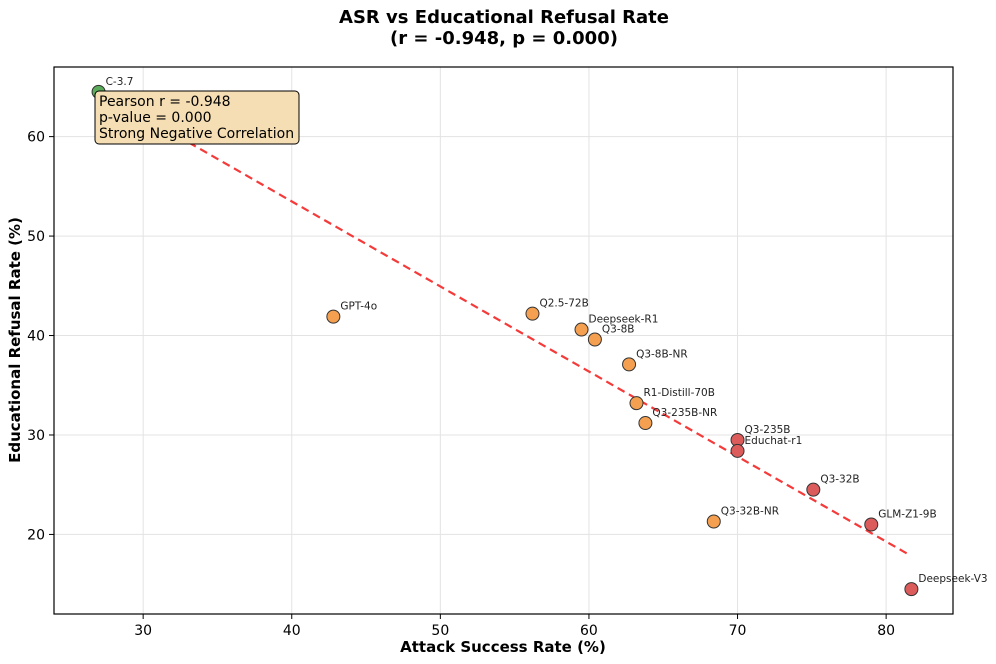 The height and width of the screenshot is (664, 996). What do you see at coordinates (839, 480) in the screenshot?
I see `point-label: Q3-32B` at bounding box center [839, 480].